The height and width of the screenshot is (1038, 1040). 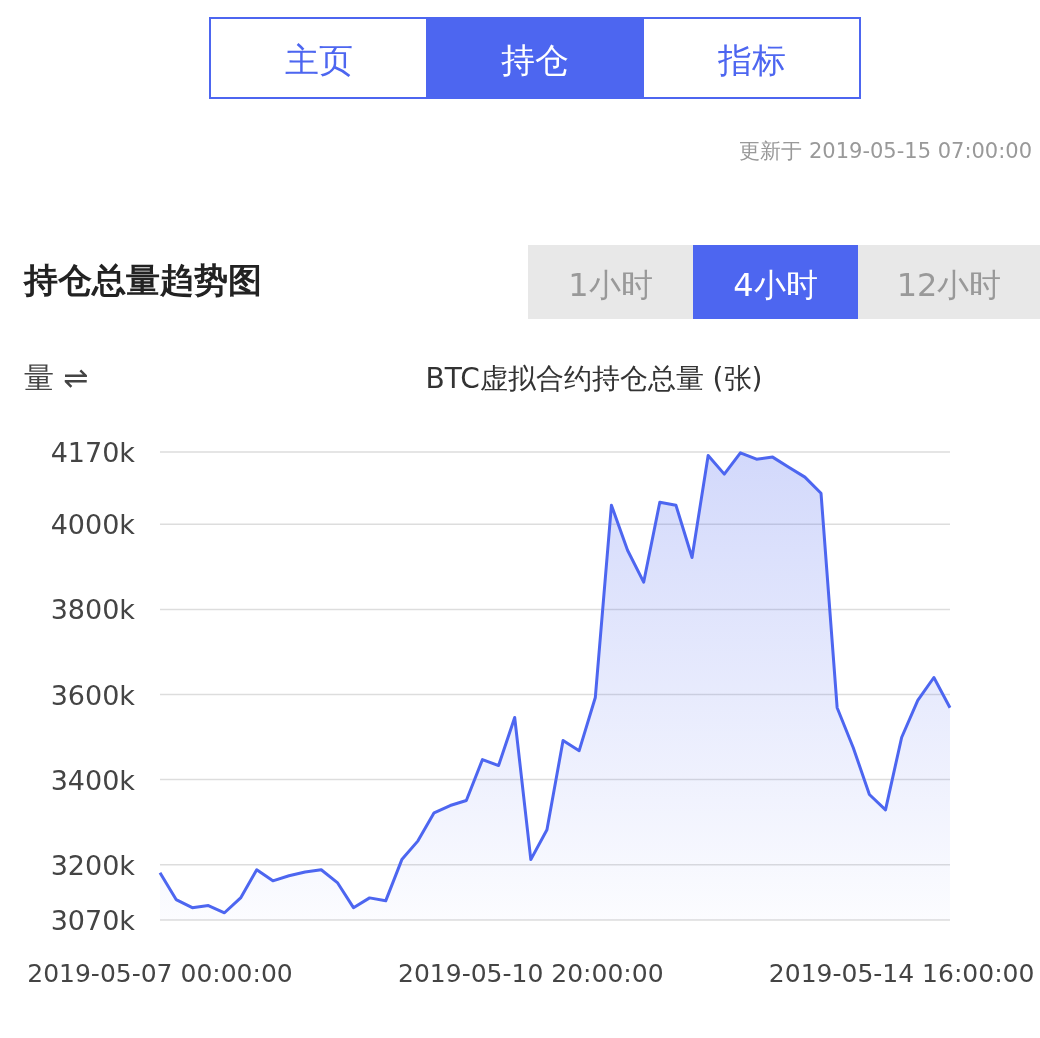 What do you see at coordinates (949, 285) in the screenshot?
I see `control-period-label: 12小时` at bounding box center [949, 285].